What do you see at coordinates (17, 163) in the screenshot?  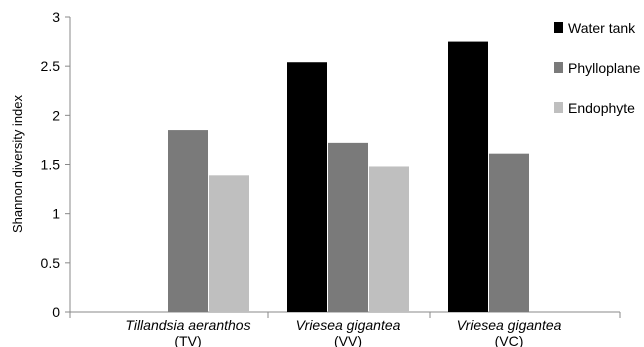 I see `y-axis-label: Shannon diversity index` at bounding box center [17, 163].